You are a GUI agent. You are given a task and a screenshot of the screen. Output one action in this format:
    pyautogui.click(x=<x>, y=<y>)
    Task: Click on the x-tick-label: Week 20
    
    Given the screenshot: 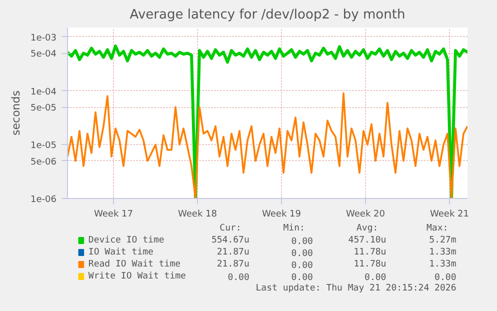 What is the action you would take?
    pyautogui.click(x=366, y=215)
    